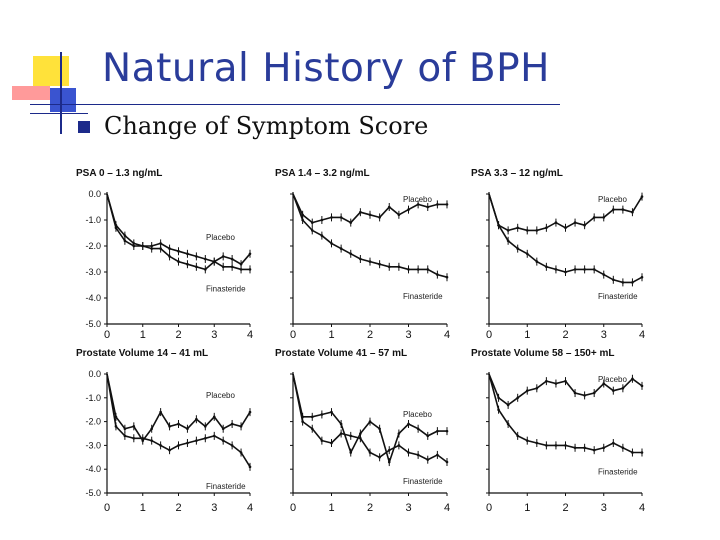  I want to click on series-label-placebo: Placebo, so click(612, 379).